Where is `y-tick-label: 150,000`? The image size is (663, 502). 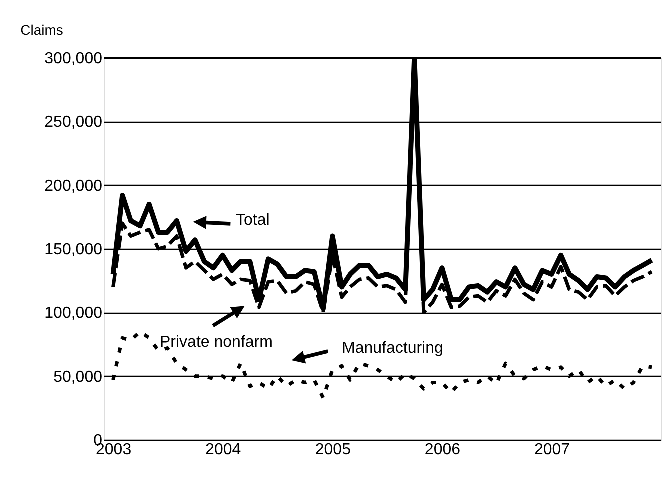 y-tick-label: 150,000 is located at coordinates (73, 250).